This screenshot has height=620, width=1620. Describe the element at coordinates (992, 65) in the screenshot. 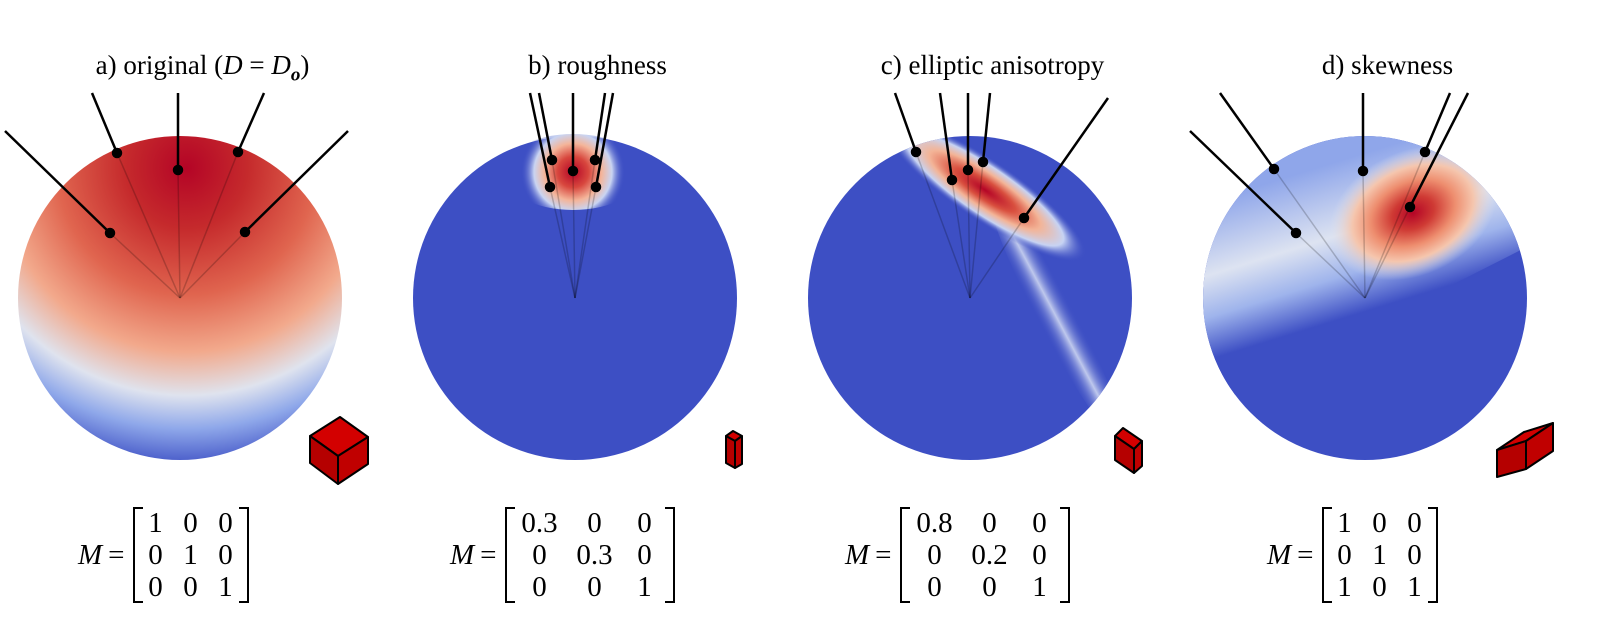

I see `panel-caption: c) elliptic anisotropy` at that location.